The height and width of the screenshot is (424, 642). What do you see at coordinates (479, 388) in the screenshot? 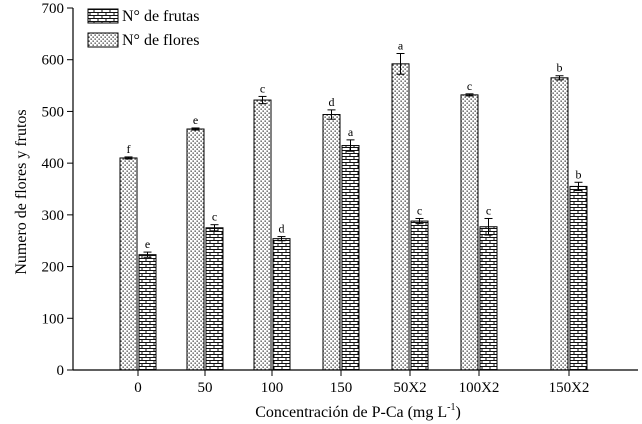
I see `x-tick-label: 100X2` at bounding box center [479, 388].